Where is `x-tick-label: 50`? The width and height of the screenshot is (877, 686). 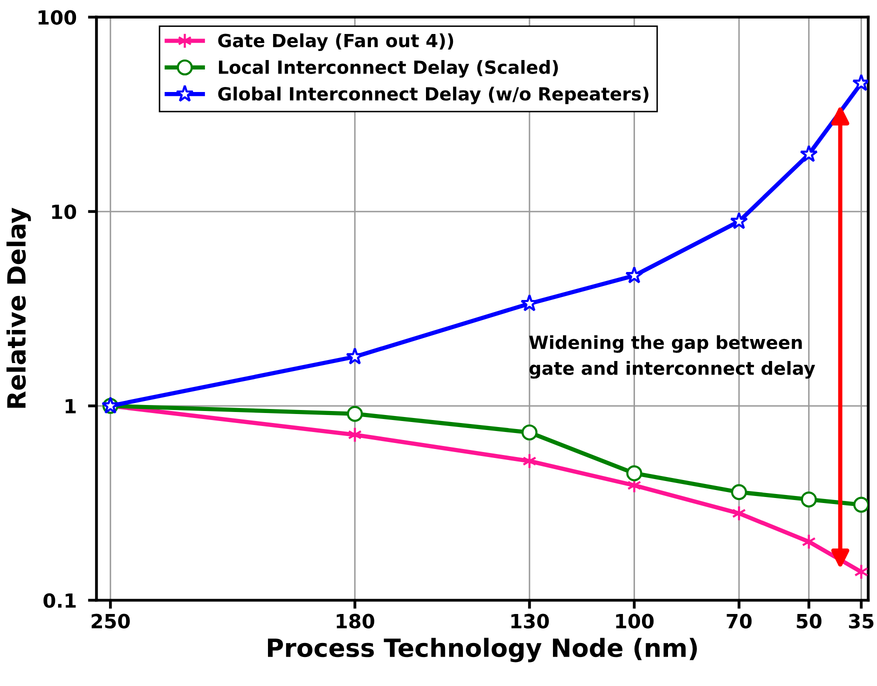 x-tick-label: 50 is located at coordinates (809, 621).